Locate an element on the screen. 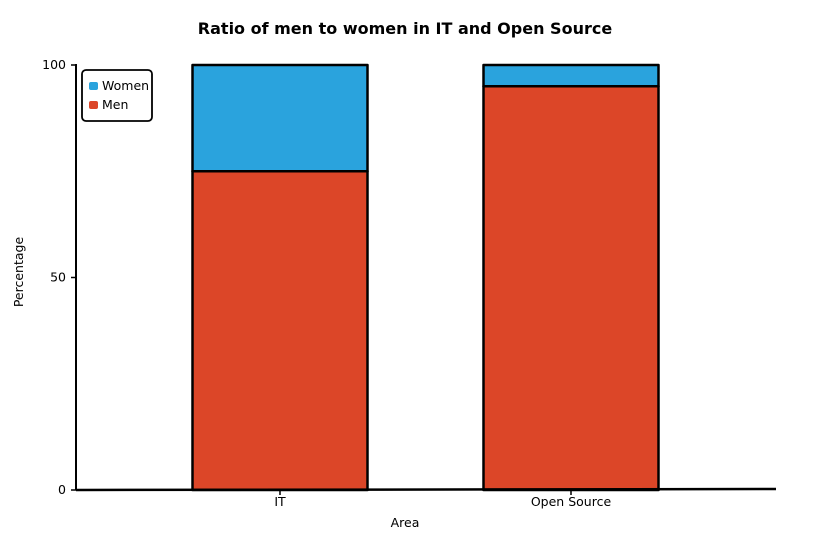 This screenshot has width=816, height=544. legend: Women Men is located at coordinates (117, 95).